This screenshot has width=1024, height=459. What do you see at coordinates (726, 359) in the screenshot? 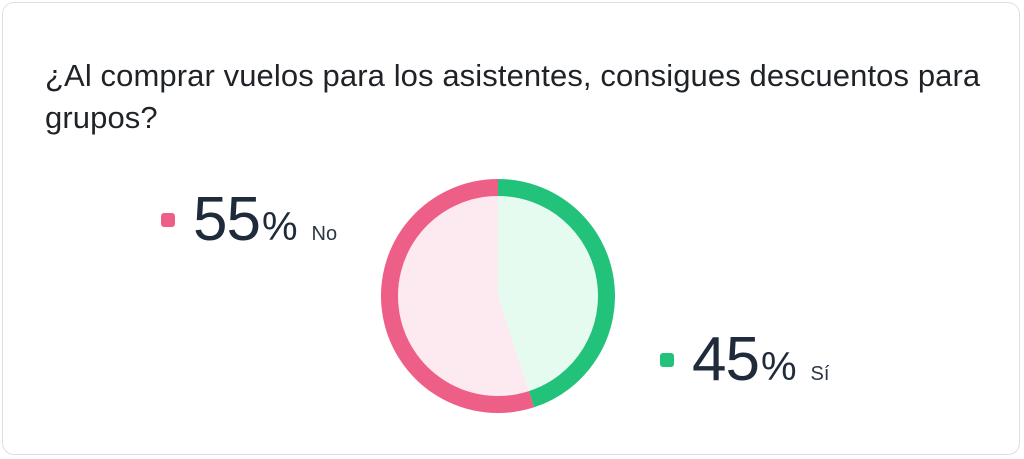
I see `legend-value-si: 45` at bounding box center [726, 359].